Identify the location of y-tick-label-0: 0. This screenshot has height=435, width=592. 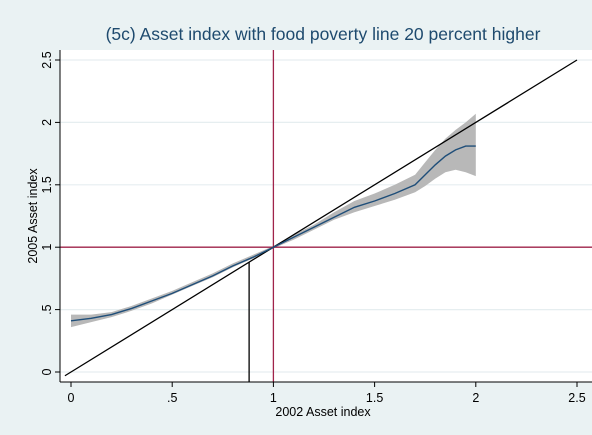
(47, 371).